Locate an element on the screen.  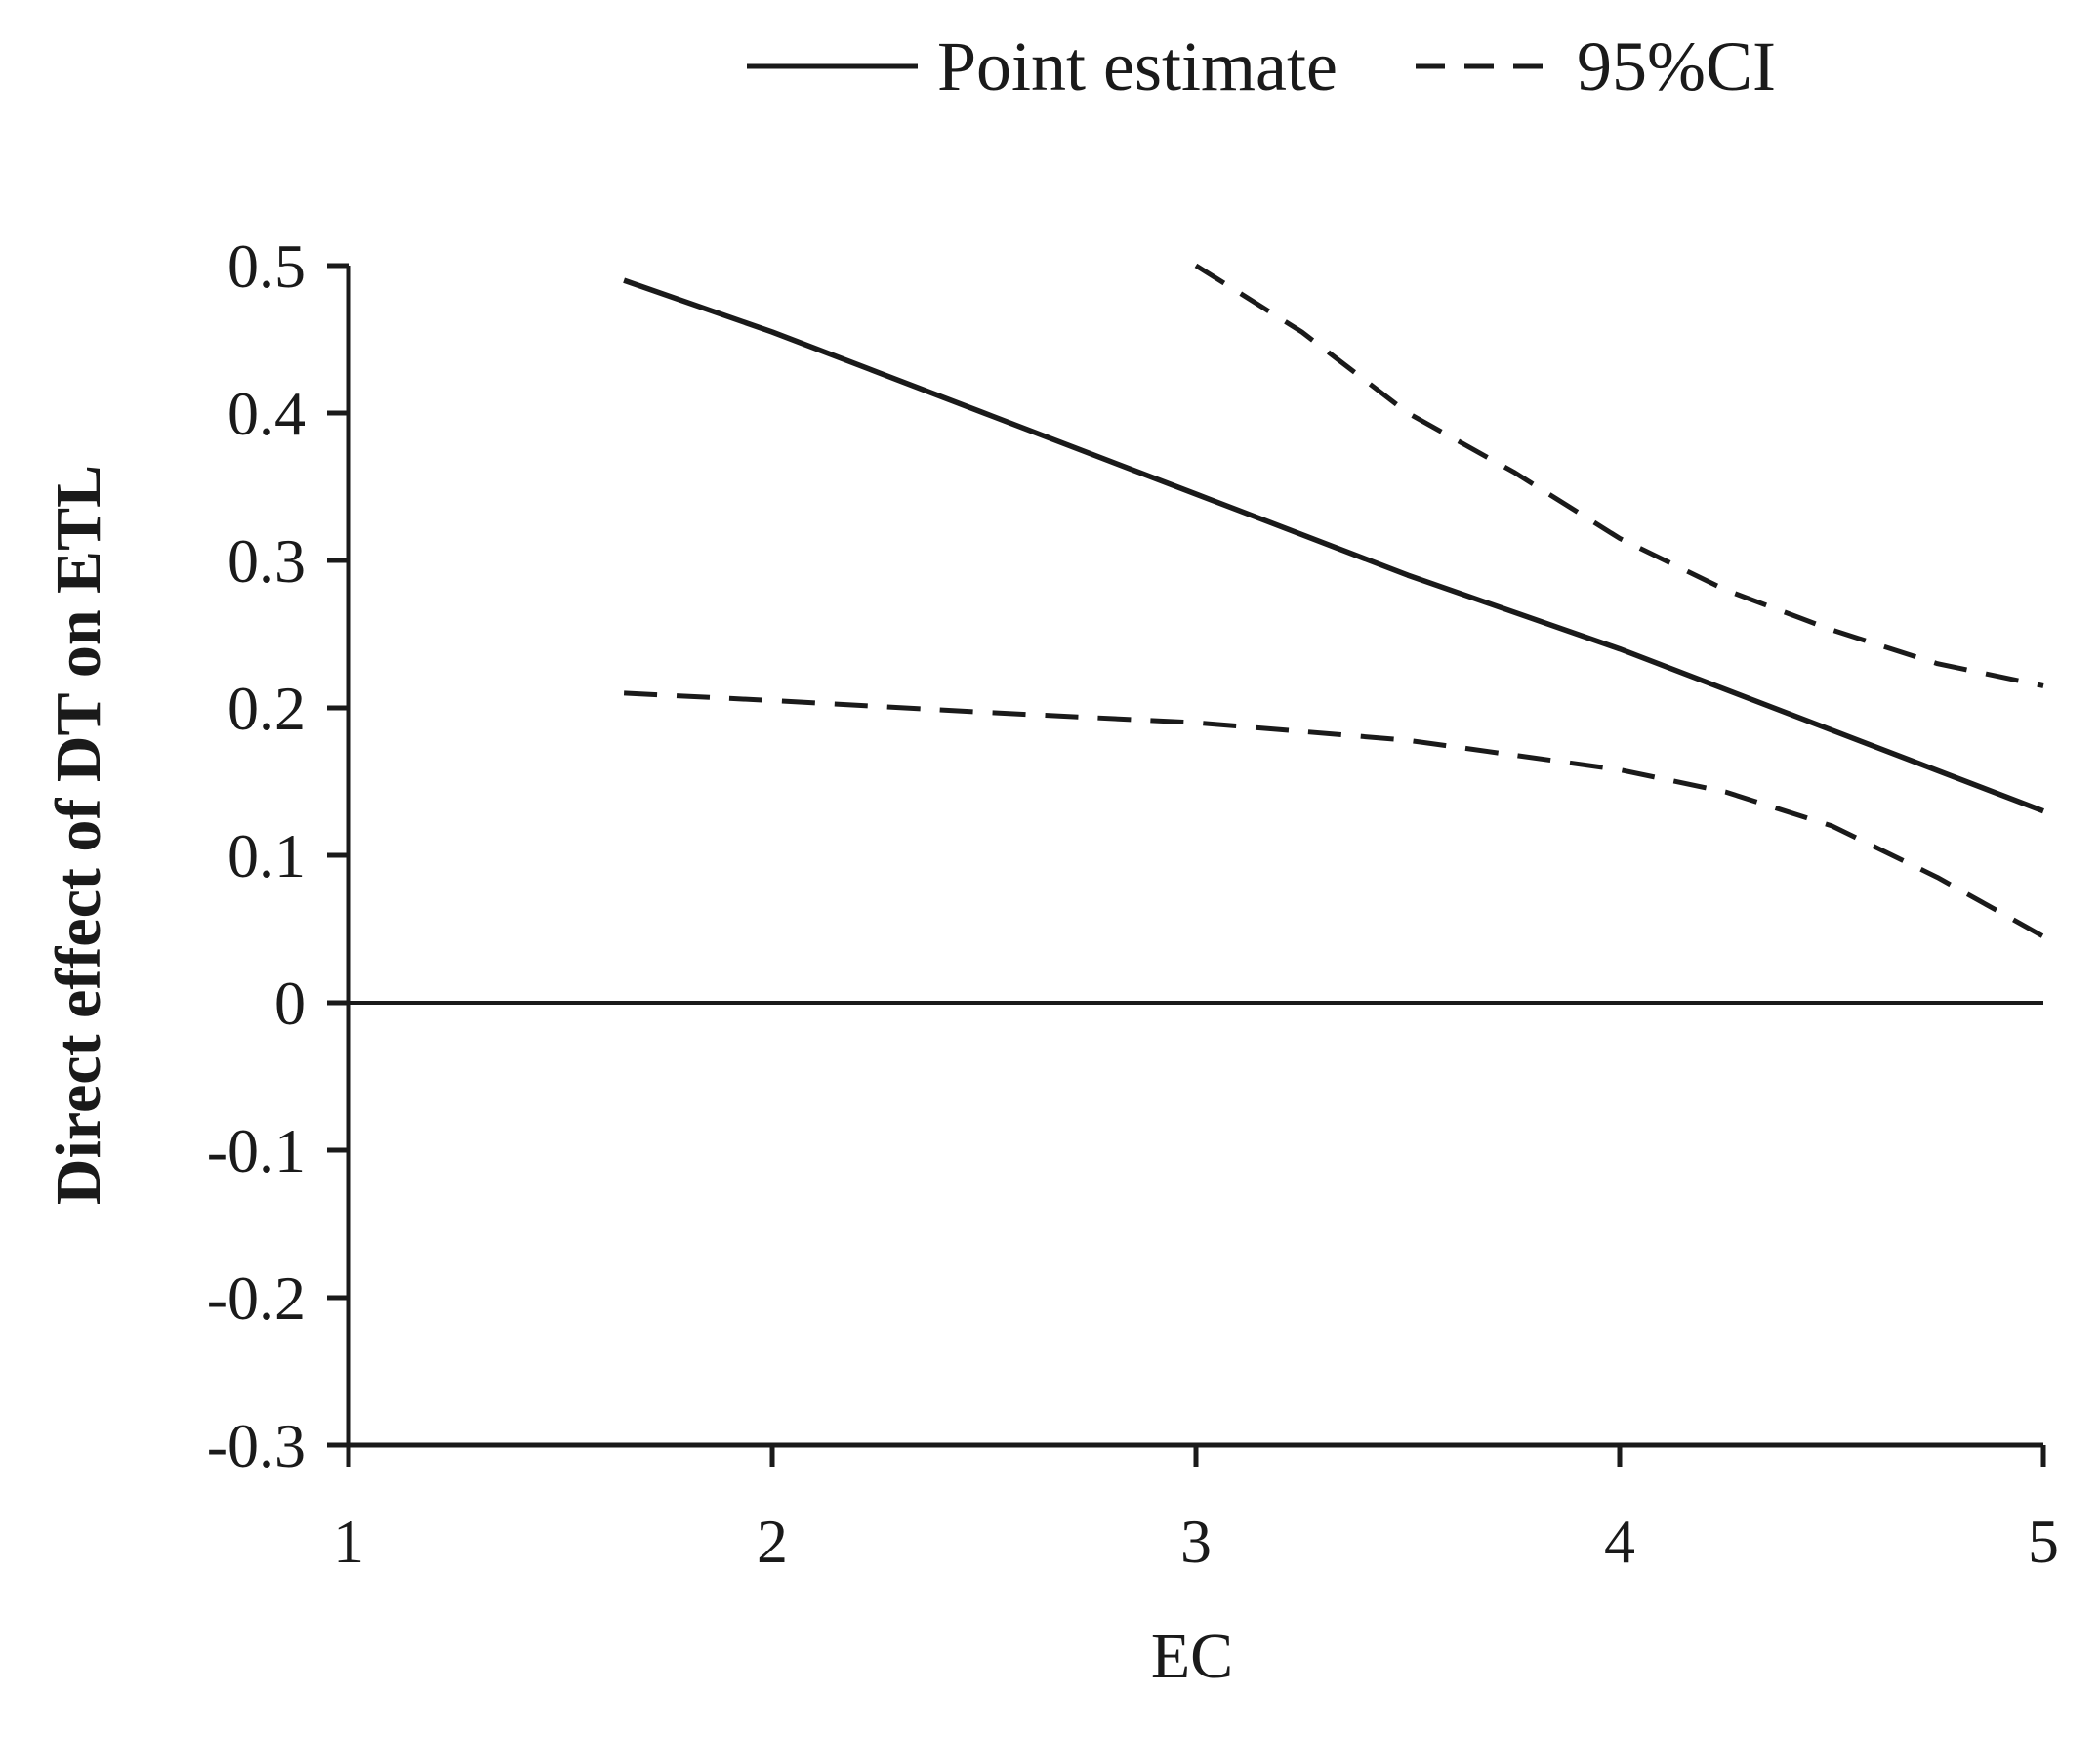
x-tick-label: 5 is located at coordinates (2043, 1541).